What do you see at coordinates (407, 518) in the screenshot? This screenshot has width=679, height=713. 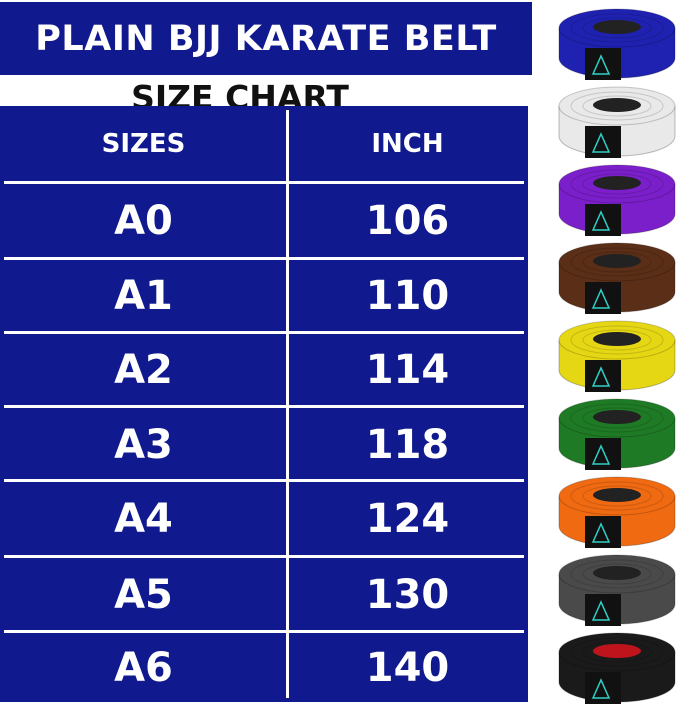 I see `inch-cell: 124` at bounding box center [407, 518].